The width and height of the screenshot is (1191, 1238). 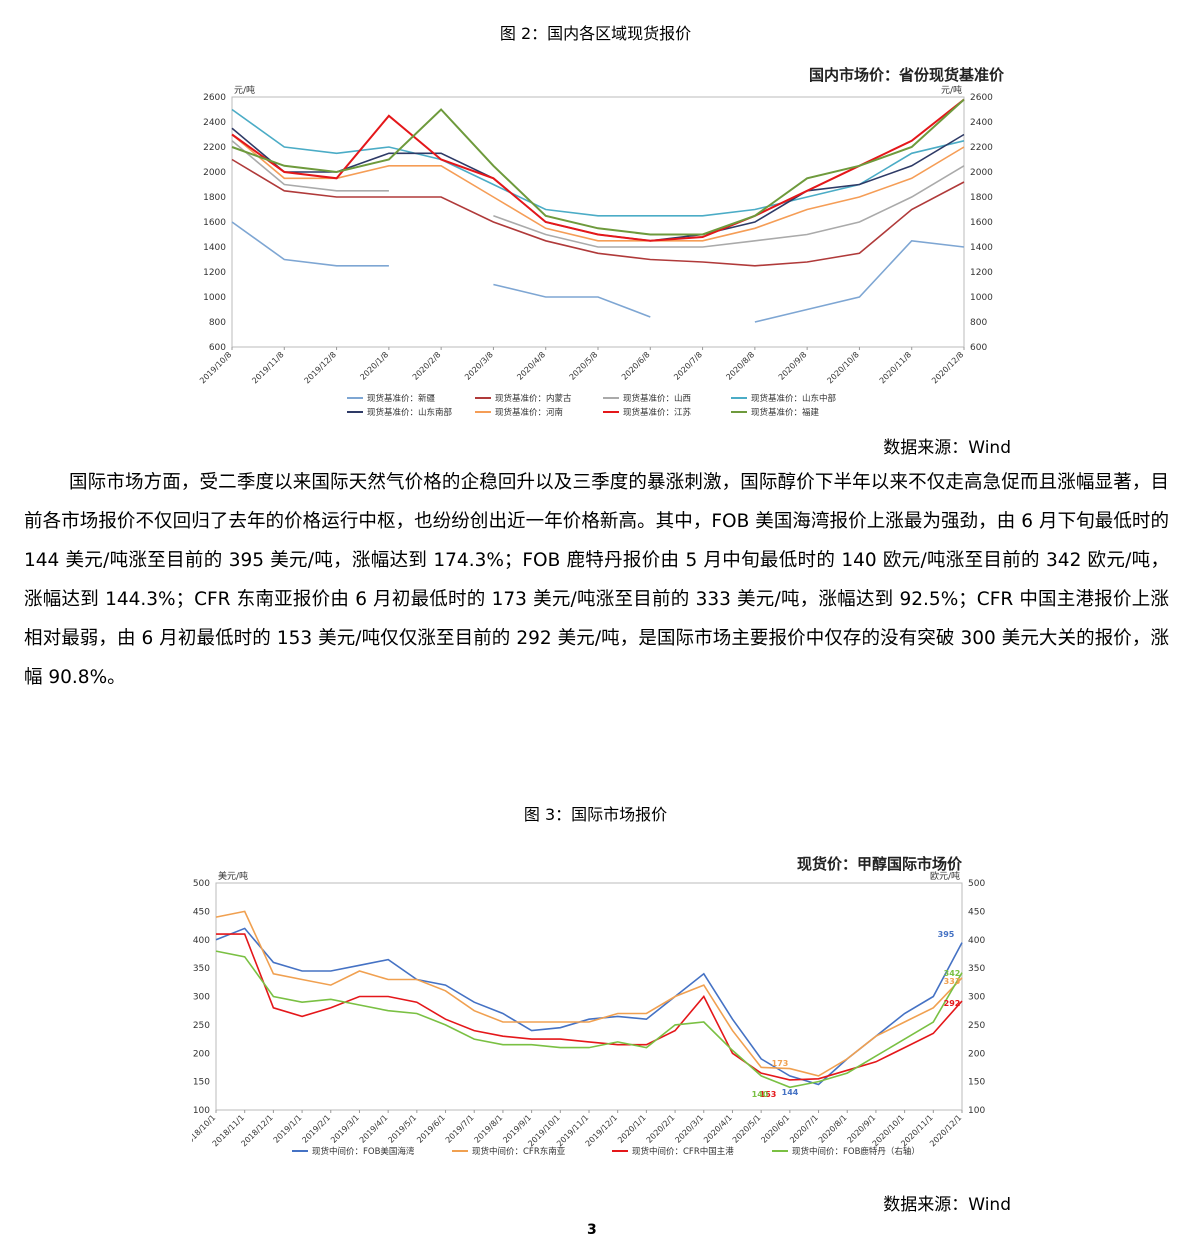 What do you see at coordinates (661, 1129) in the screenshot?
I see `x-tick-label: 2020/2/1` at bounding box center [661, 1129].